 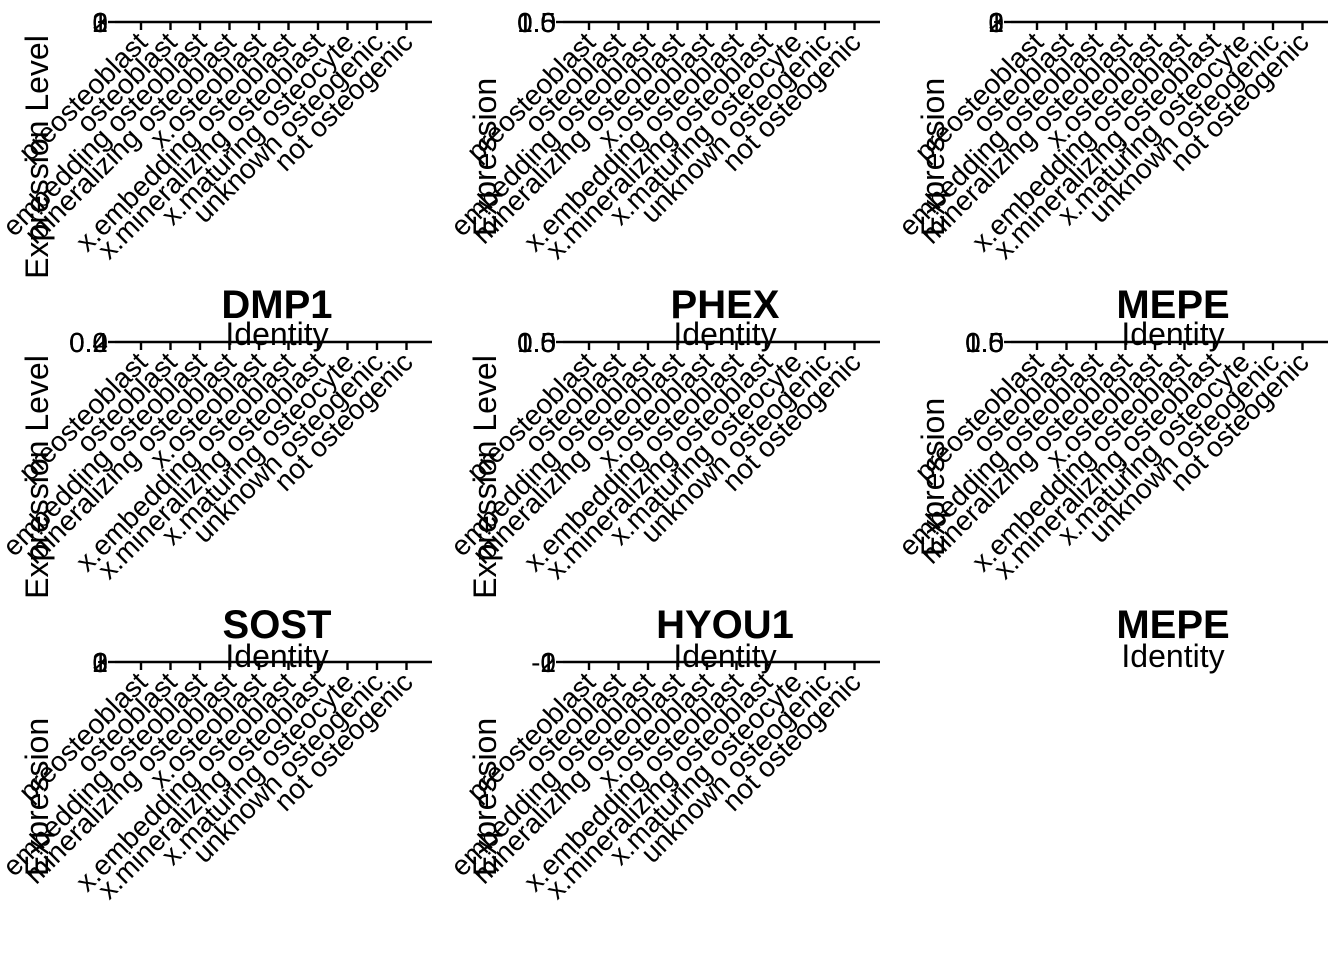 What do you see at coordinates (725, 305) in the screenshot?
I see `panel-title: PHEX` at bounding box center [725, 305].